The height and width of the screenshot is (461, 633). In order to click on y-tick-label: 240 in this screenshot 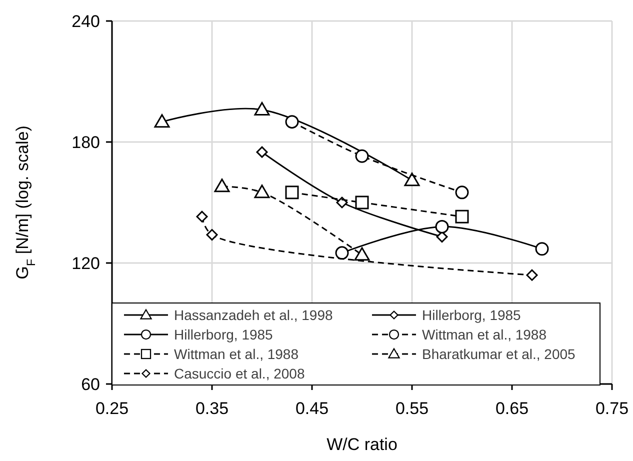, I will do `click(86, 21)`.